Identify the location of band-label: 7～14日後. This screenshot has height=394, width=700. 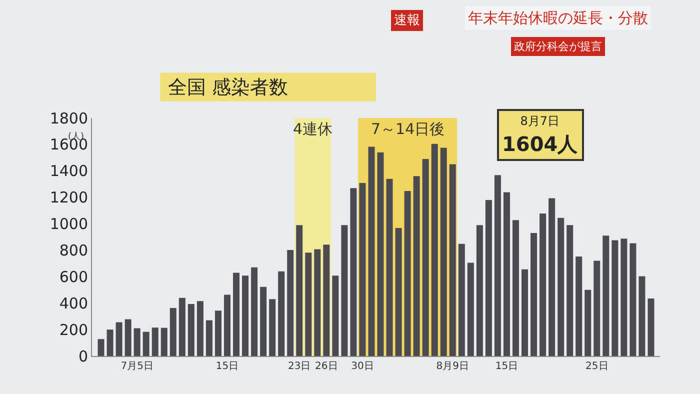
(408, 129).